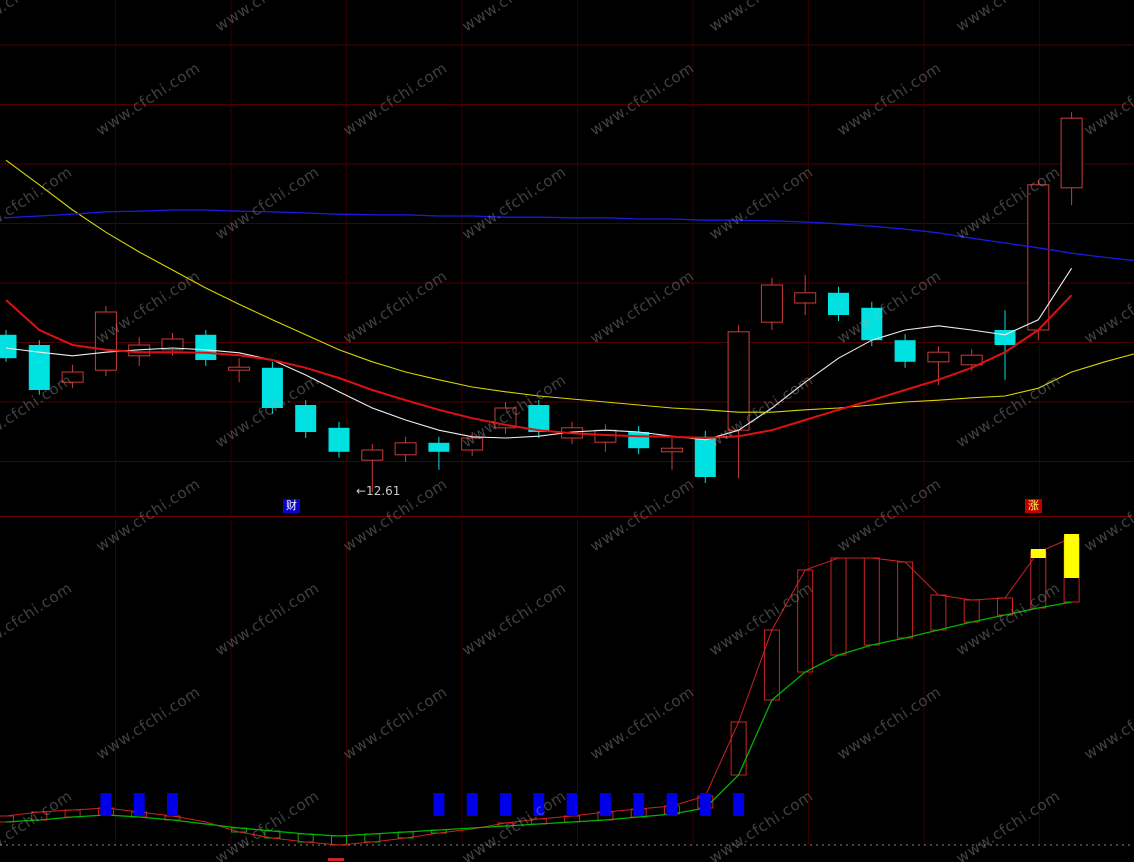 This screenshot has width=1134, height=862. I want to click on ma-blue, so click(569, 235).